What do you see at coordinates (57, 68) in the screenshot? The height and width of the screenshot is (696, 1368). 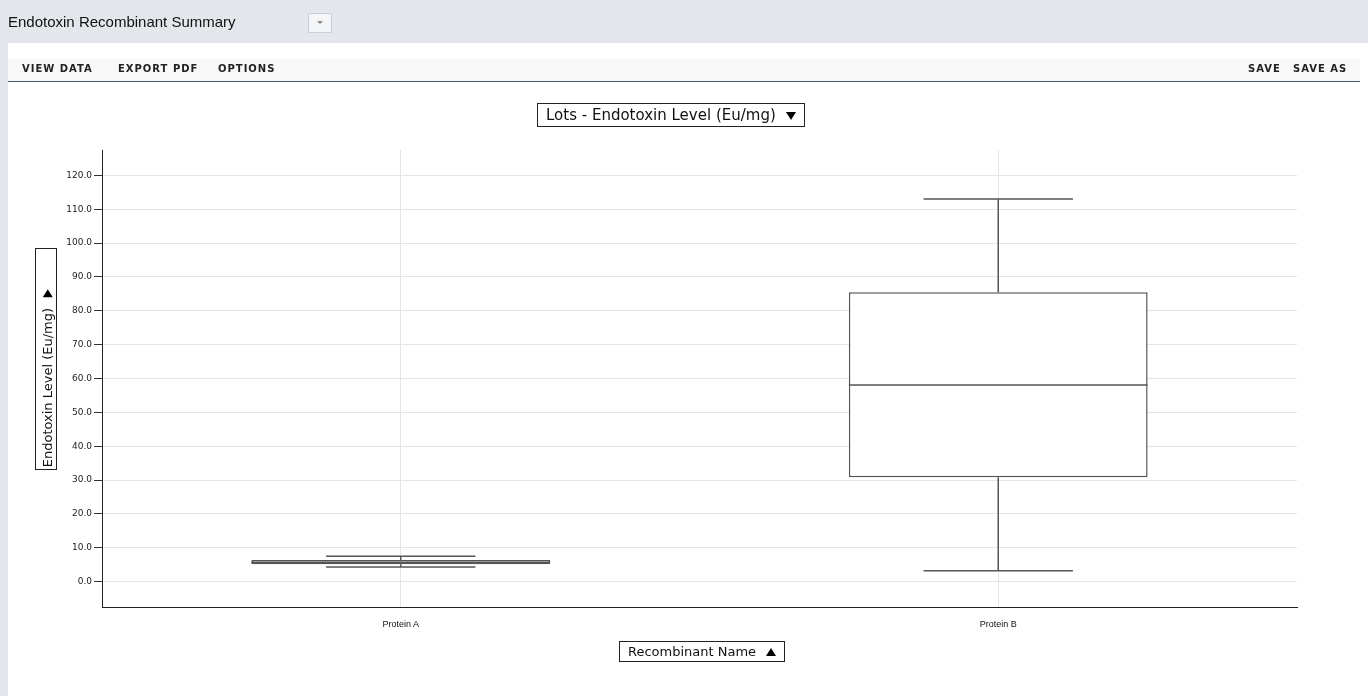 I see `text: VIEW DATA` at bounding box center [57, 68].